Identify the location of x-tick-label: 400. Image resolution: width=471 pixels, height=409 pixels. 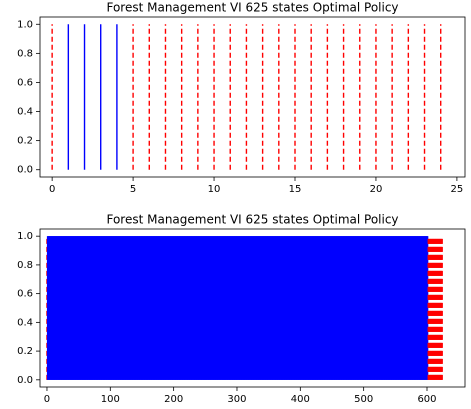
(300, 399).